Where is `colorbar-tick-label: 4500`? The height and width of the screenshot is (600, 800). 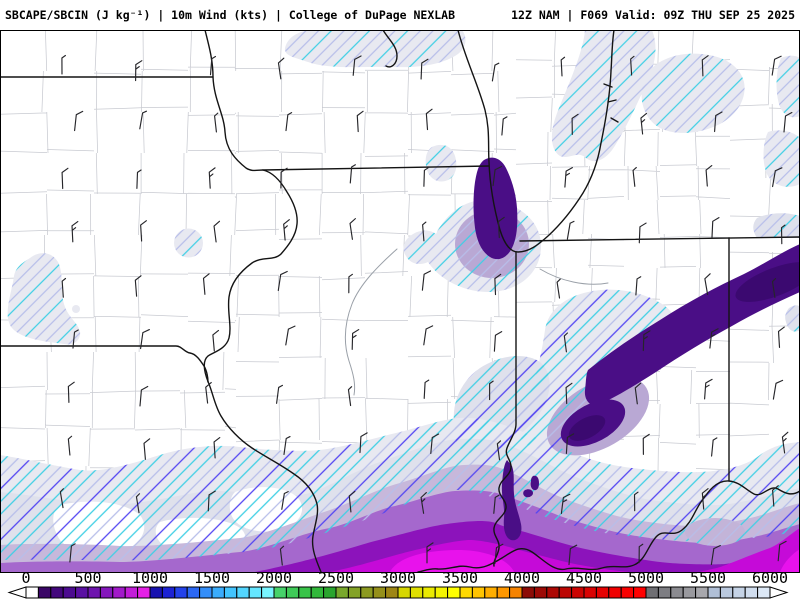 colorbar-tick-label: 4500 is located at coordinates (584, 578).